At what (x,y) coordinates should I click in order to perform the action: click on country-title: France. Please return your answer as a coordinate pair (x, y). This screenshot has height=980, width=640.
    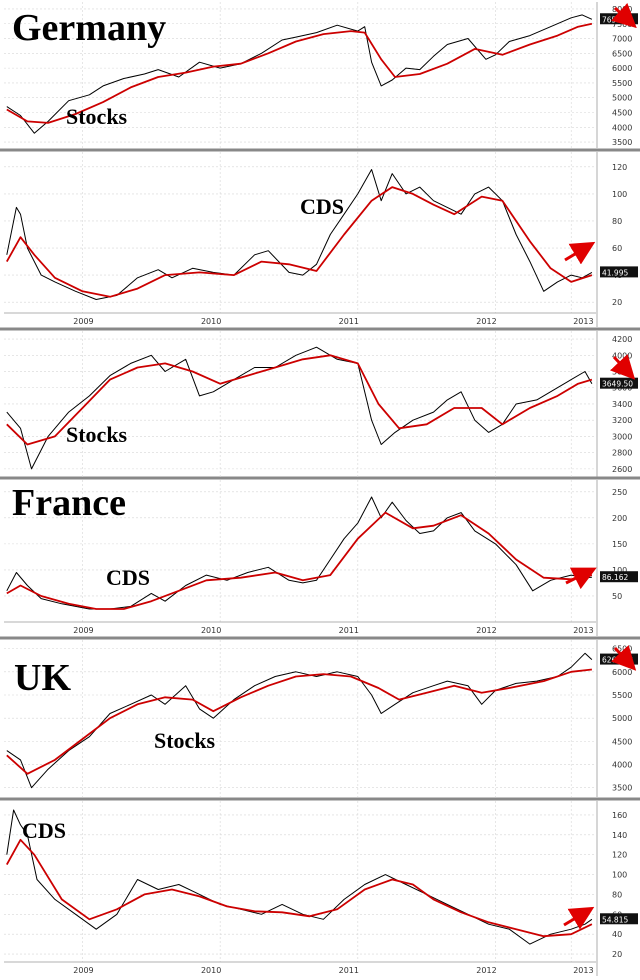
    Looking at the image, I should click on (69, 503).